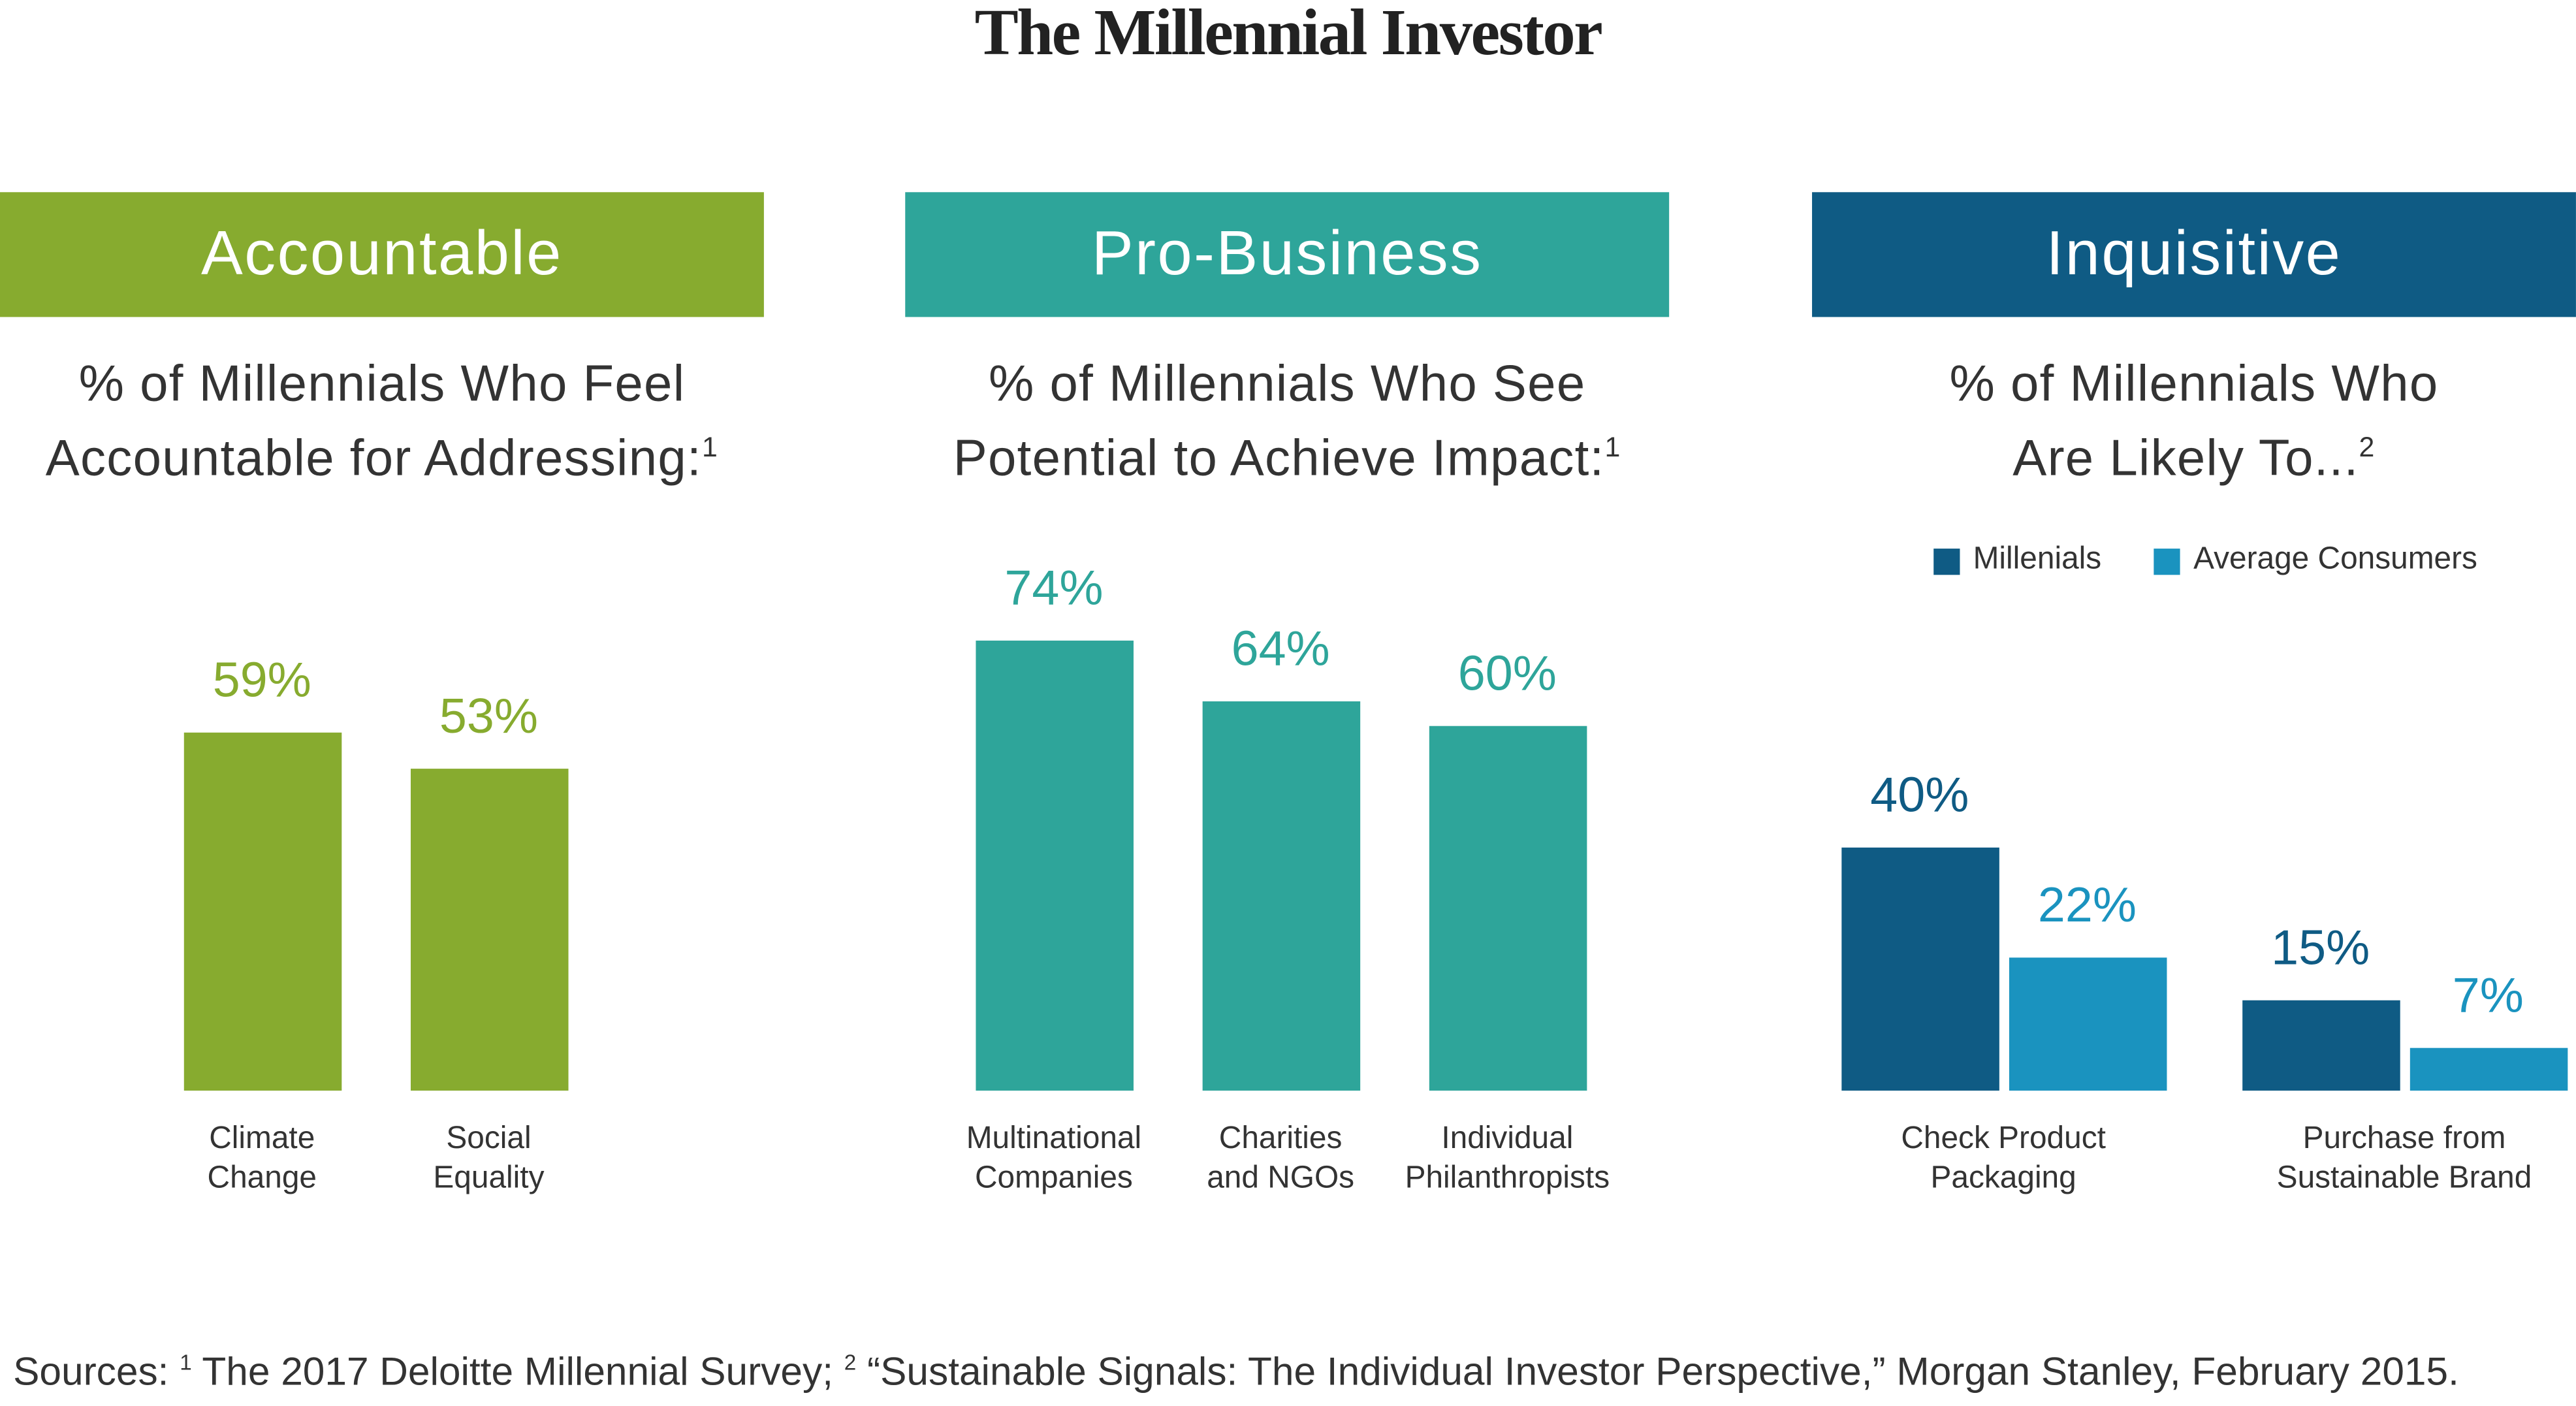  Describe the element at coordinates (1507, 674) in the screenshot. I see `value-label: 60%` at that location.